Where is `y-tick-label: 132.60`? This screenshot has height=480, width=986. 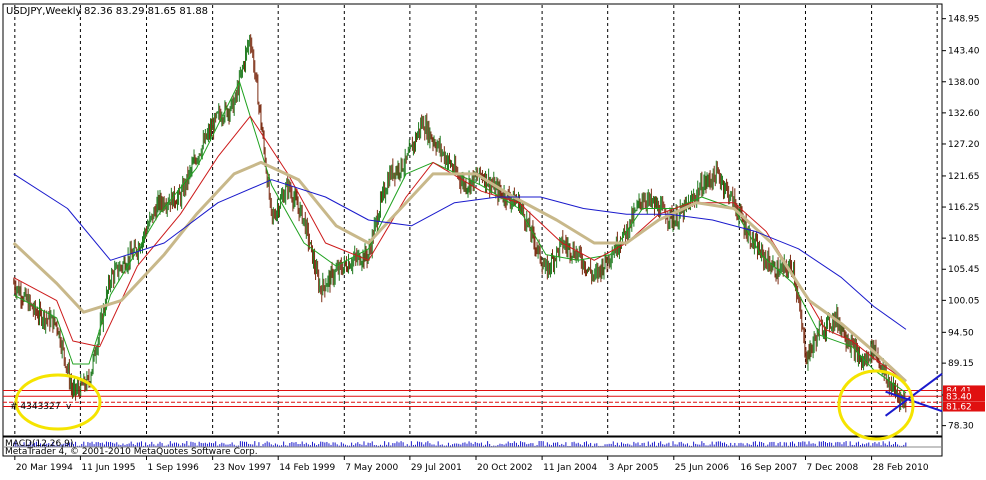 y-tick-label: 132.60 is located at coordinates (964, 114).